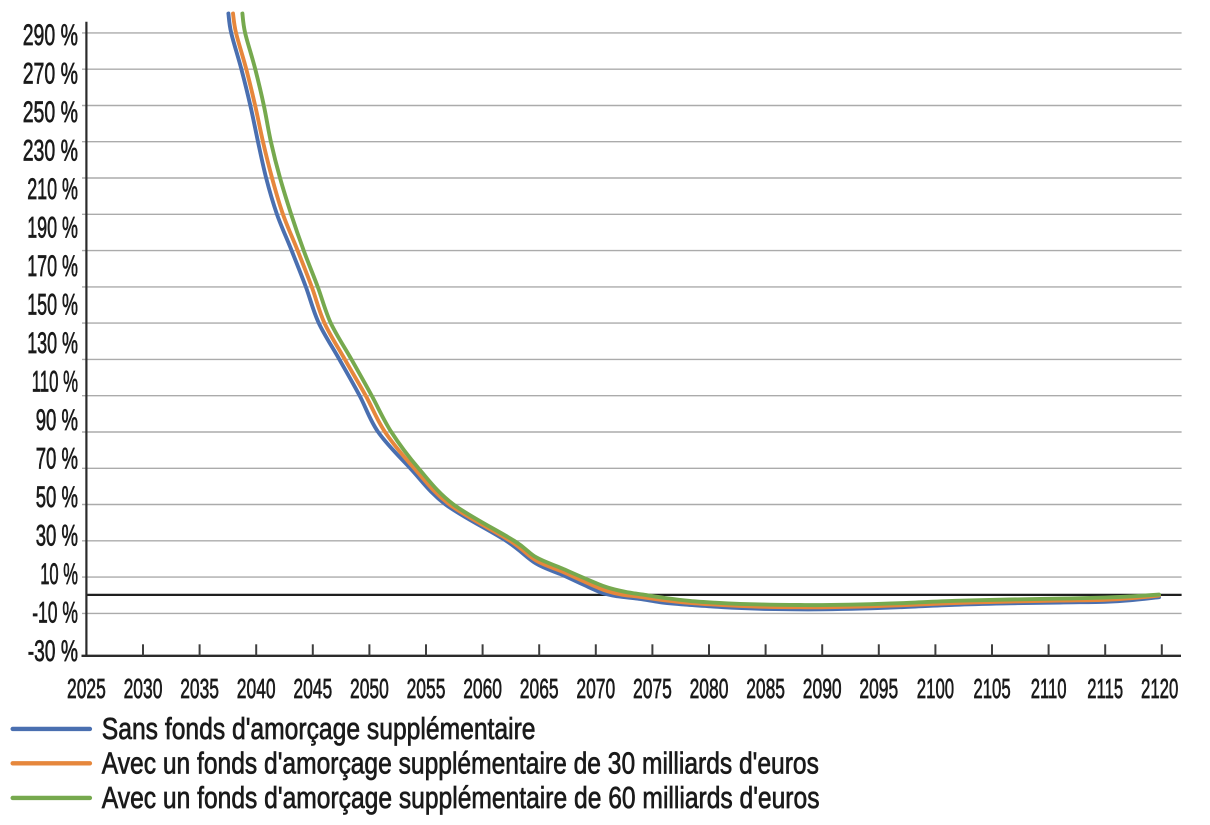 This screenshot has width=1210, height=825. Describe the element at coordinates (57, 459) in the screenshot. I see `svg-text: 70 %` at that location.